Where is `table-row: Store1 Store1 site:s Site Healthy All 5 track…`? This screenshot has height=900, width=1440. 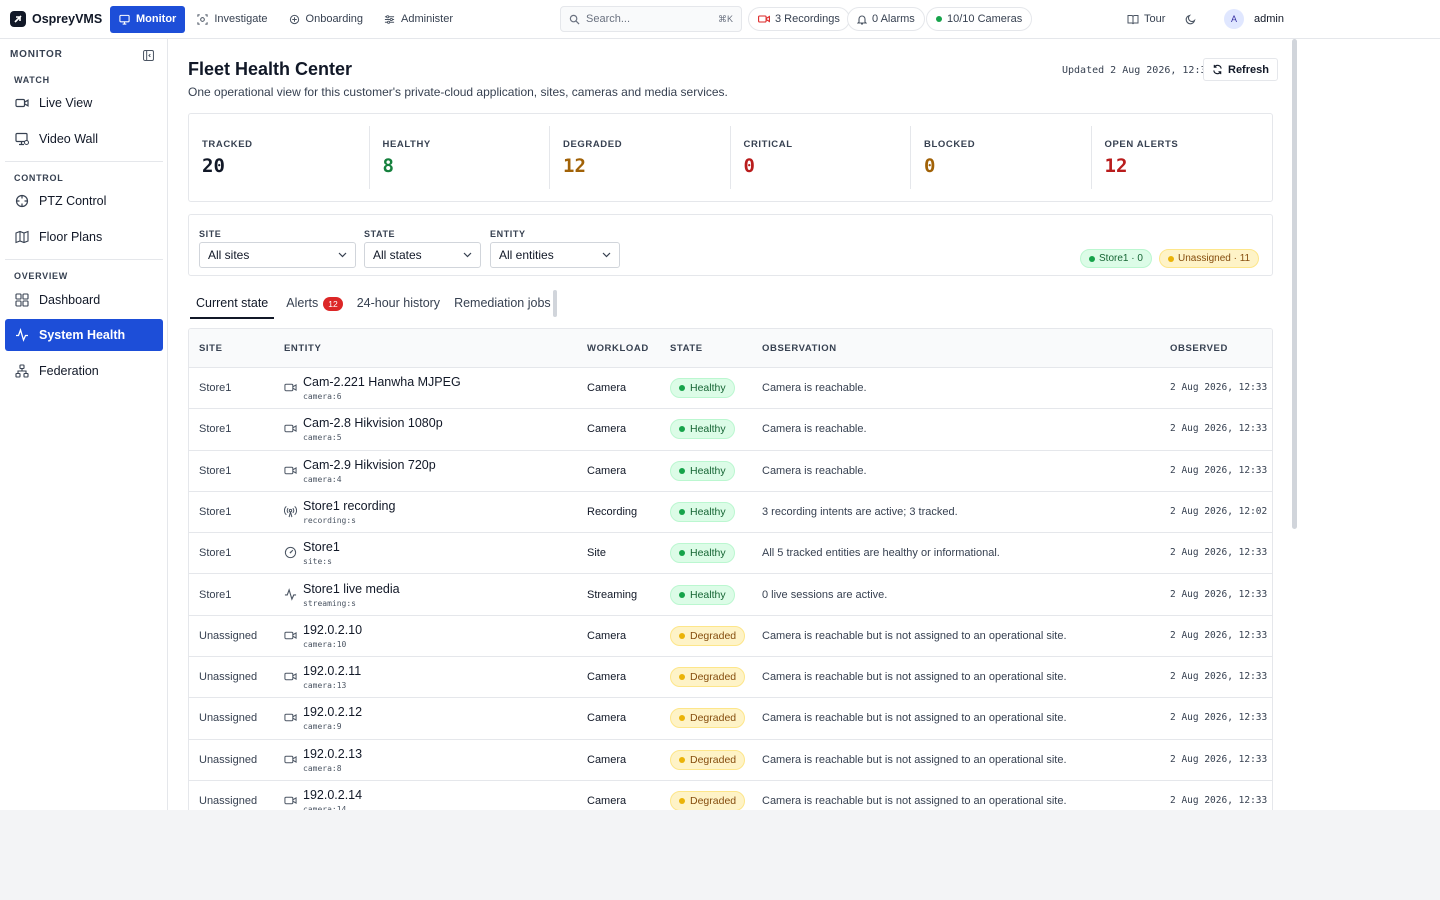 table-row: Store1 Store1 site:s Site Healthy All 5 track… is located at coordinates (730, 554).